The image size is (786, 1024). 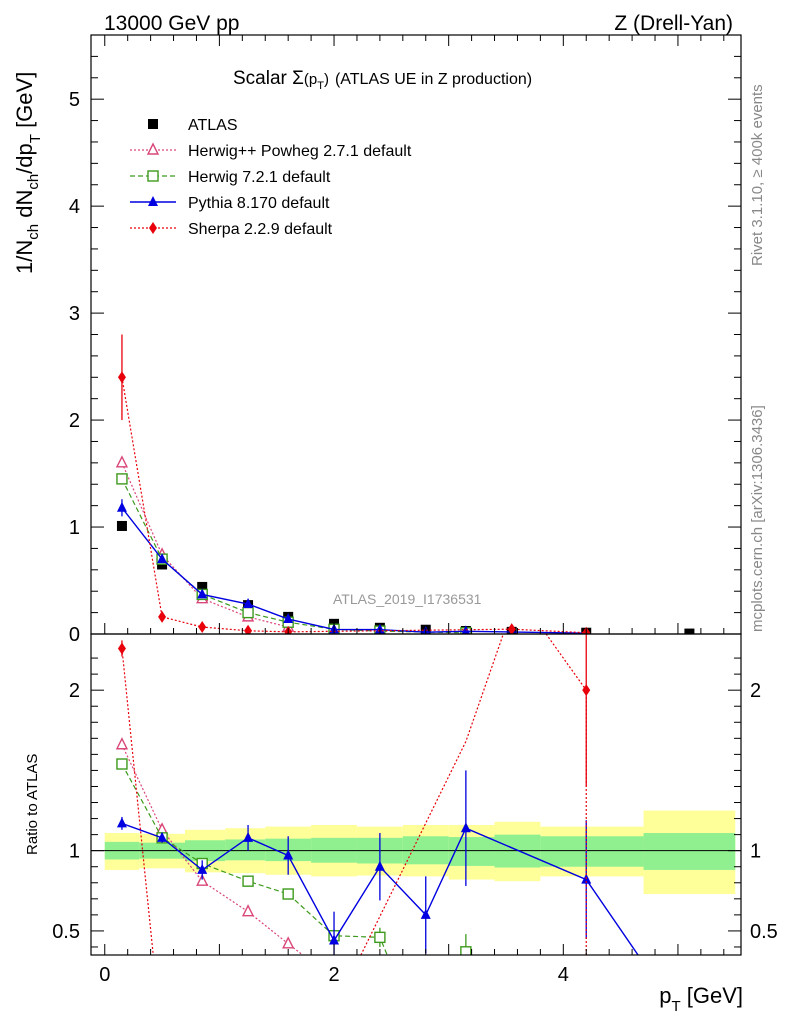 I want to click on x-axis-label: pT [GeV], so click(x=701, y=999).